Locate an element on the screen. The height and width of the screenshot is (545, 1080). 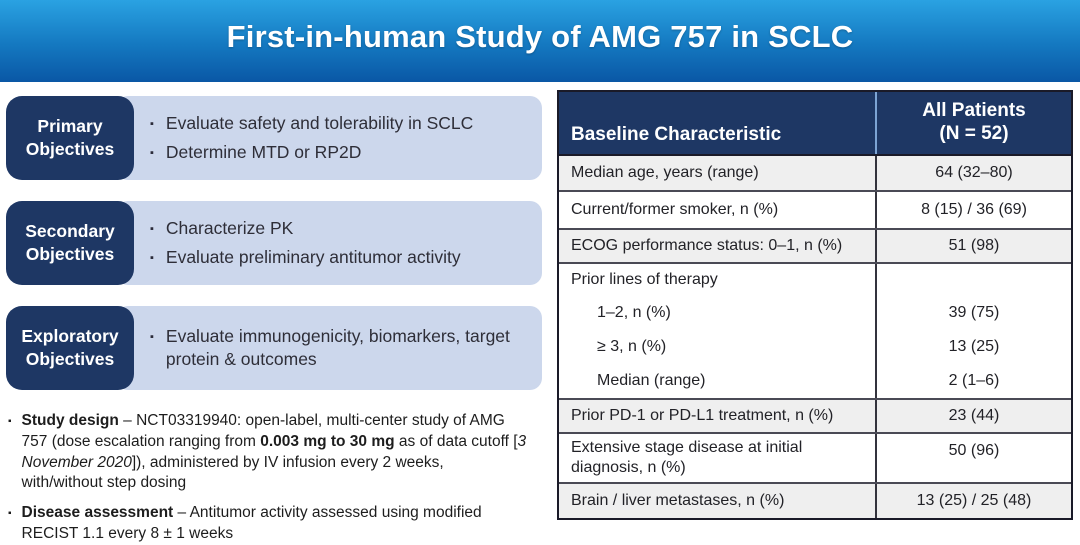
row-label: Brain / liver metastases, n (%) is located at coordinates (678, 500).